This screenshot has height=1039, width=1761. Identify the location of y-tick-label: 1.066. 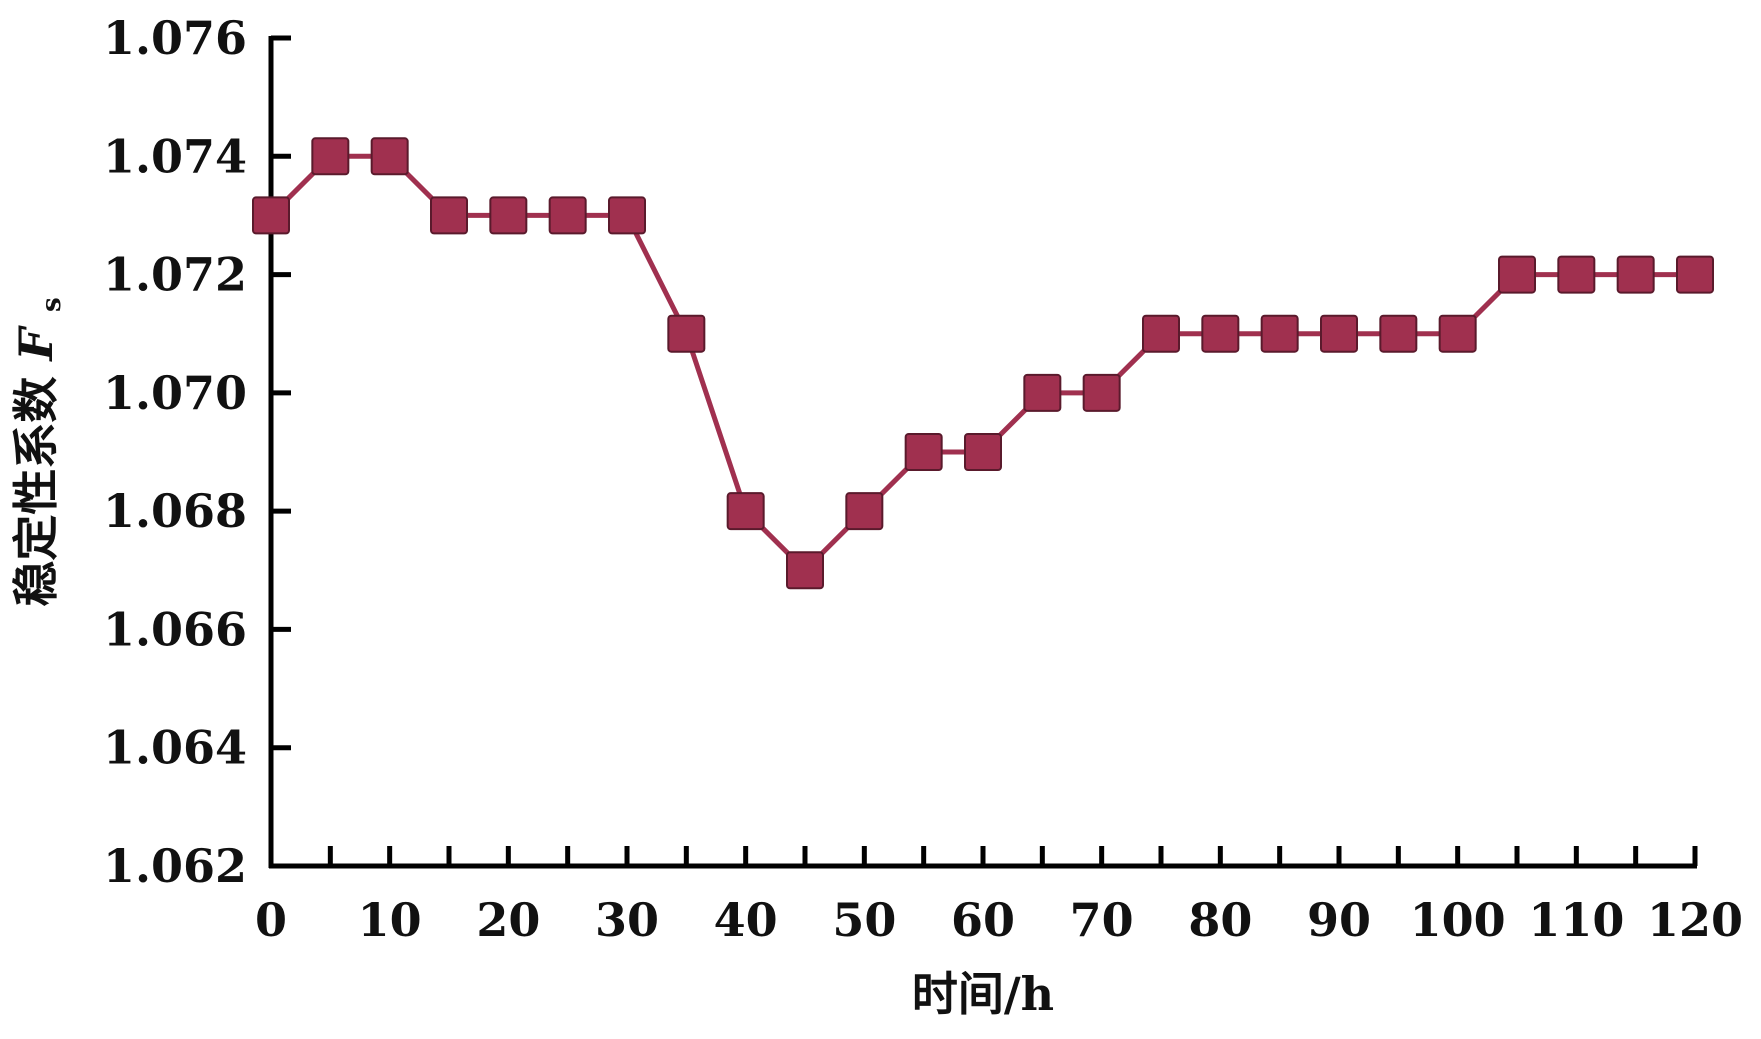
(175, 629).